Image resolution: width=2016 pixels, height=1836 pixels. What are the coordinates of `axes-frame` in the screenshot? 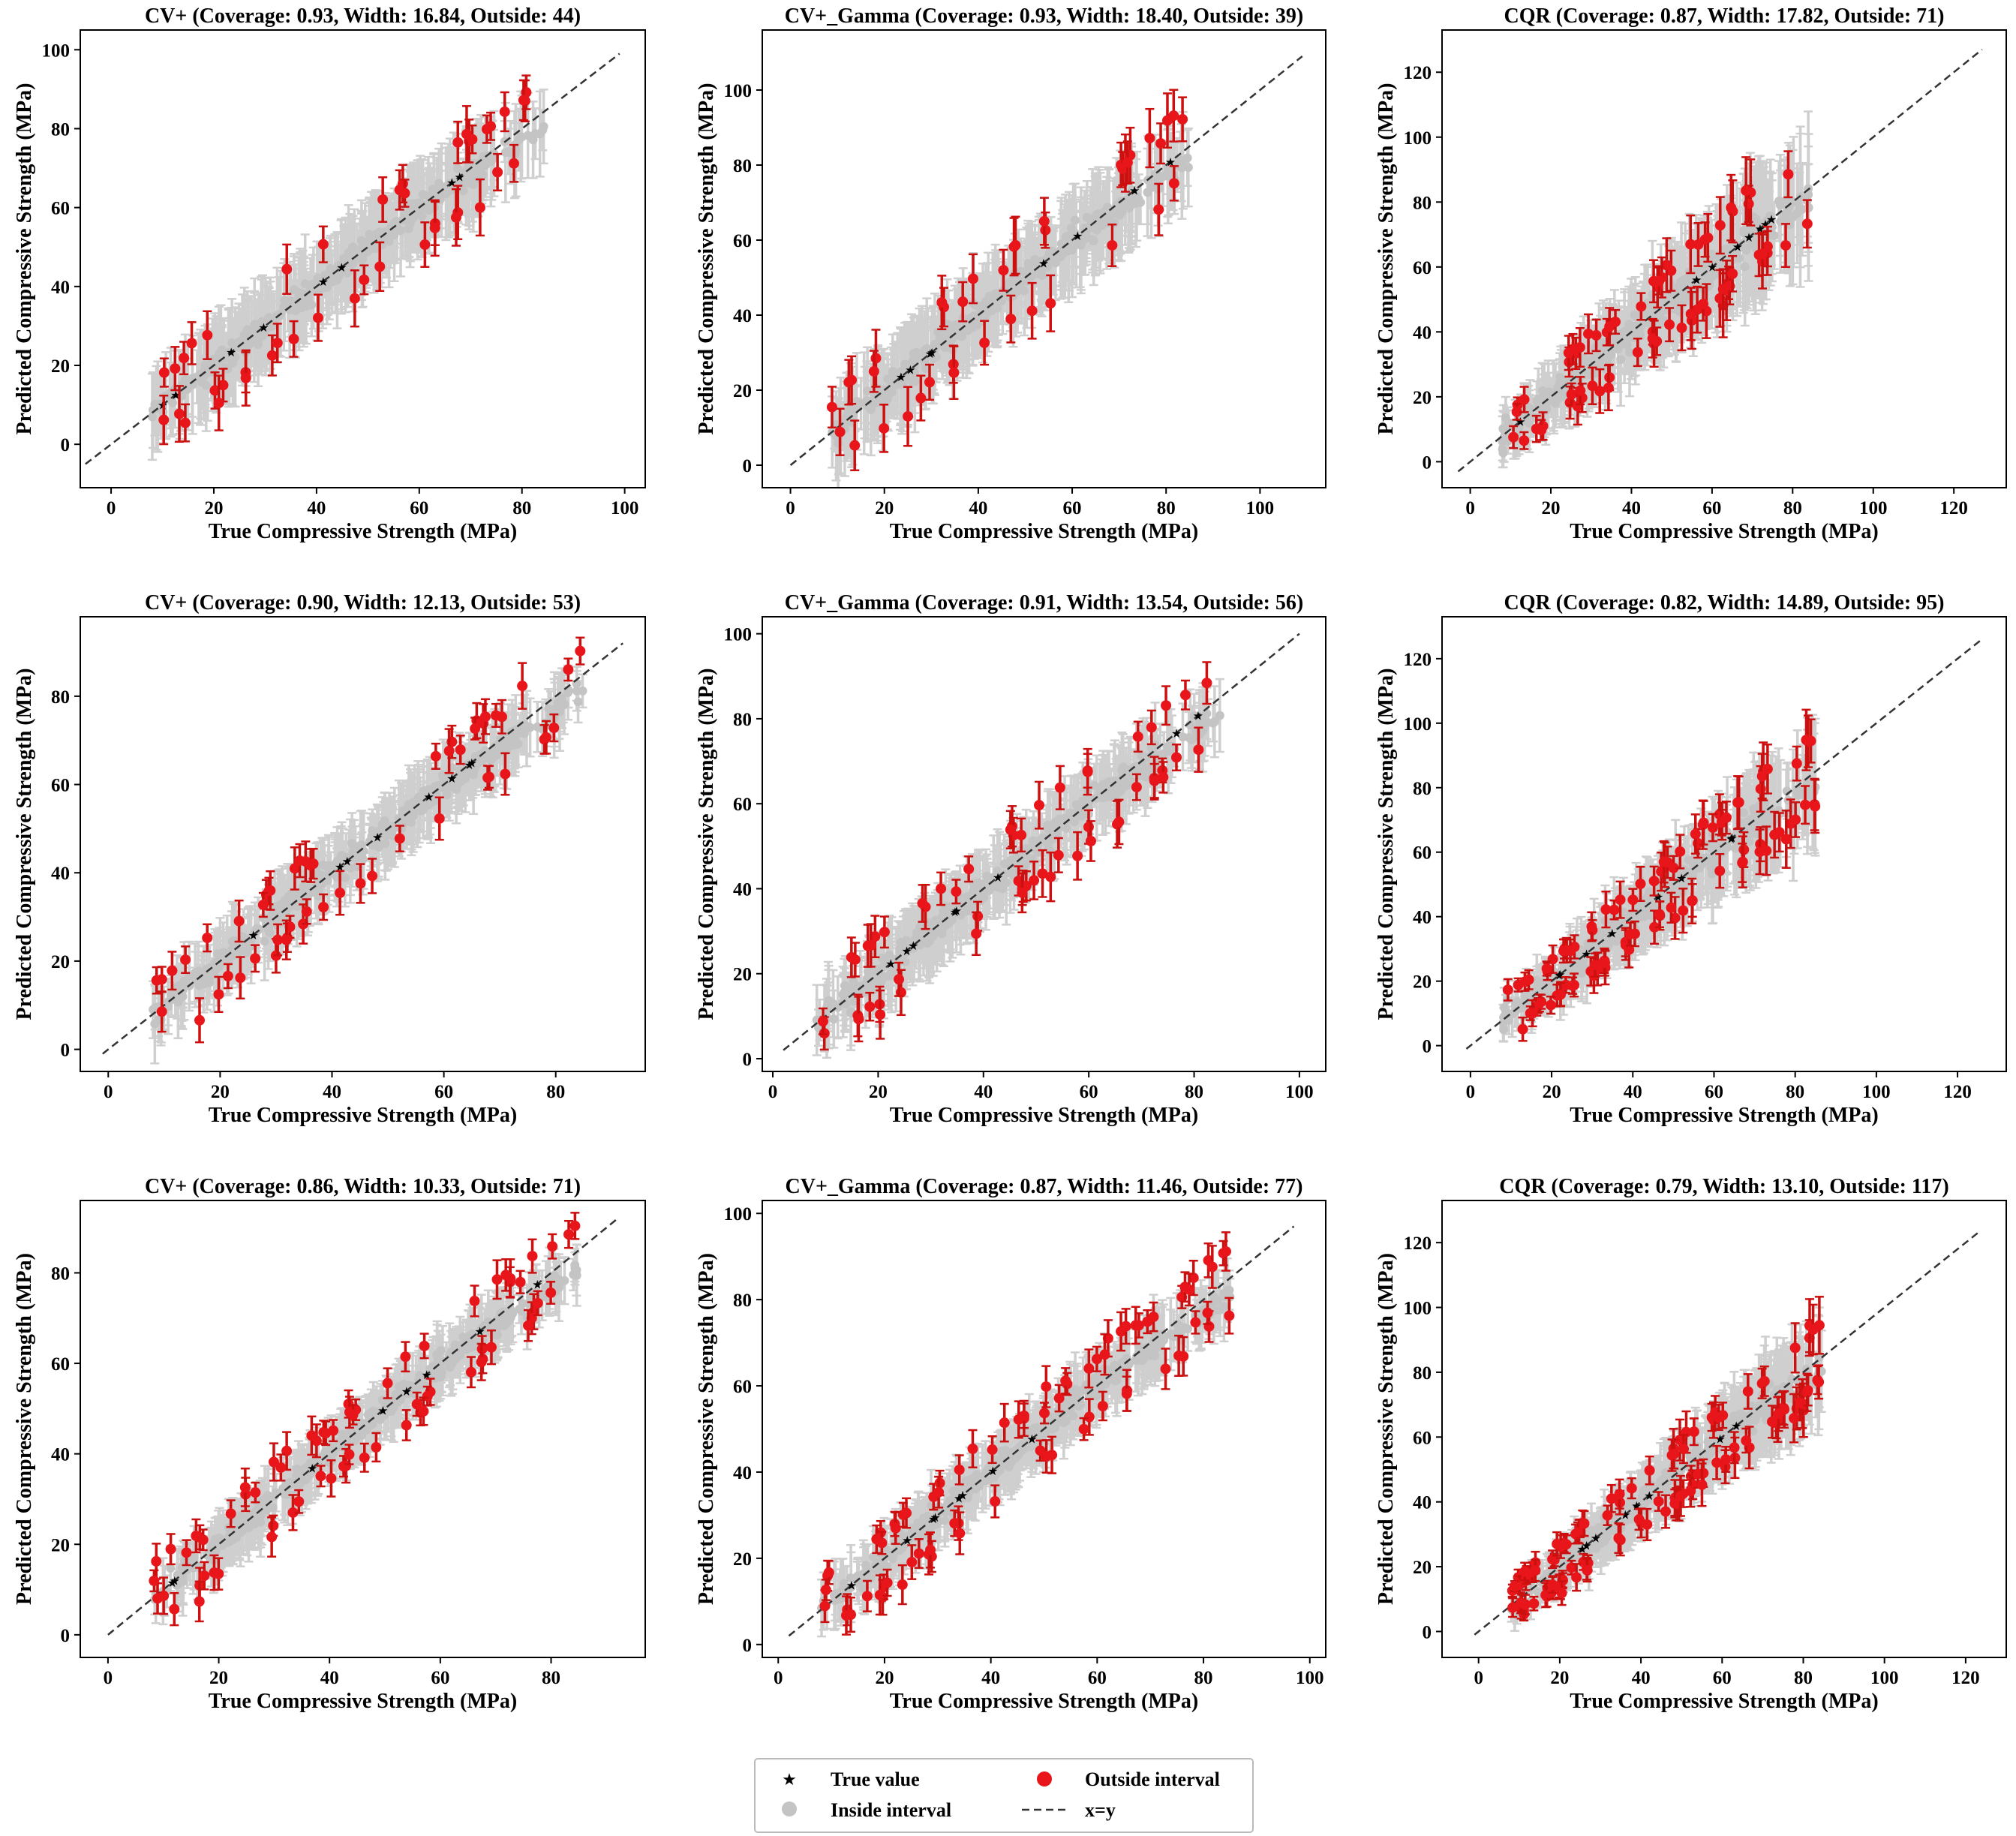 It's located at (363, 258).